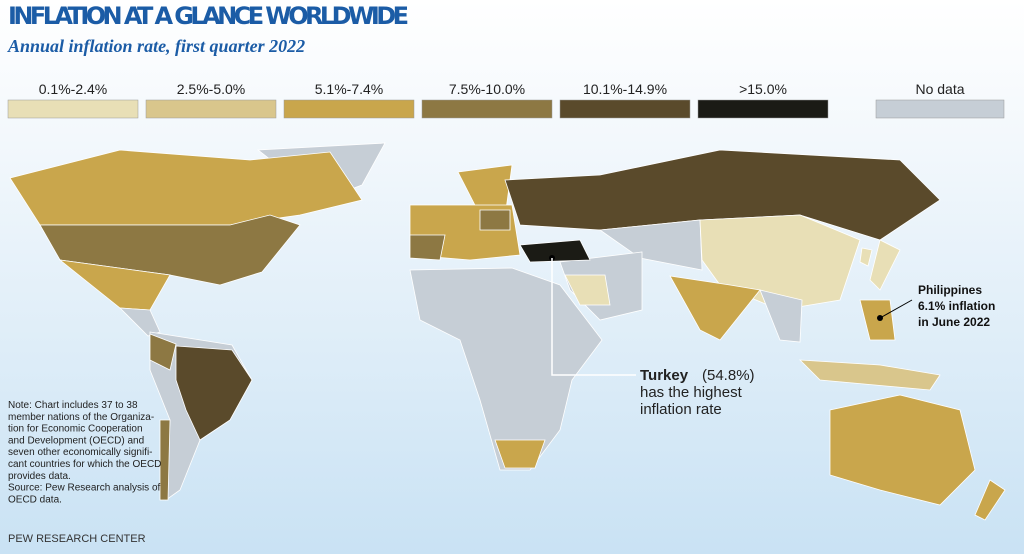 The width and height of the screenshot is (1024, 554). What do you see at coordinates (664, 375) in the screenshot?
I see `turkey-name: Turkey` at bounding box center [664, 375].